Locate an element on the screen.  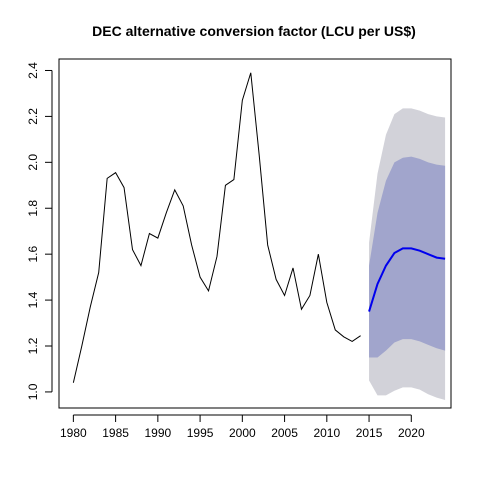
forecast-bands is located at coordinates (407, 254).